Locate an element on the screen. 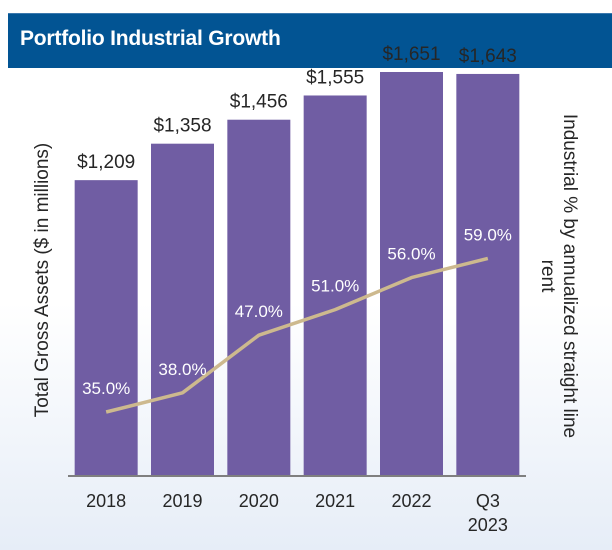 This screenshot has height=550, width=612. x-tick-label: 2022 is located at coordinates (411, 501).